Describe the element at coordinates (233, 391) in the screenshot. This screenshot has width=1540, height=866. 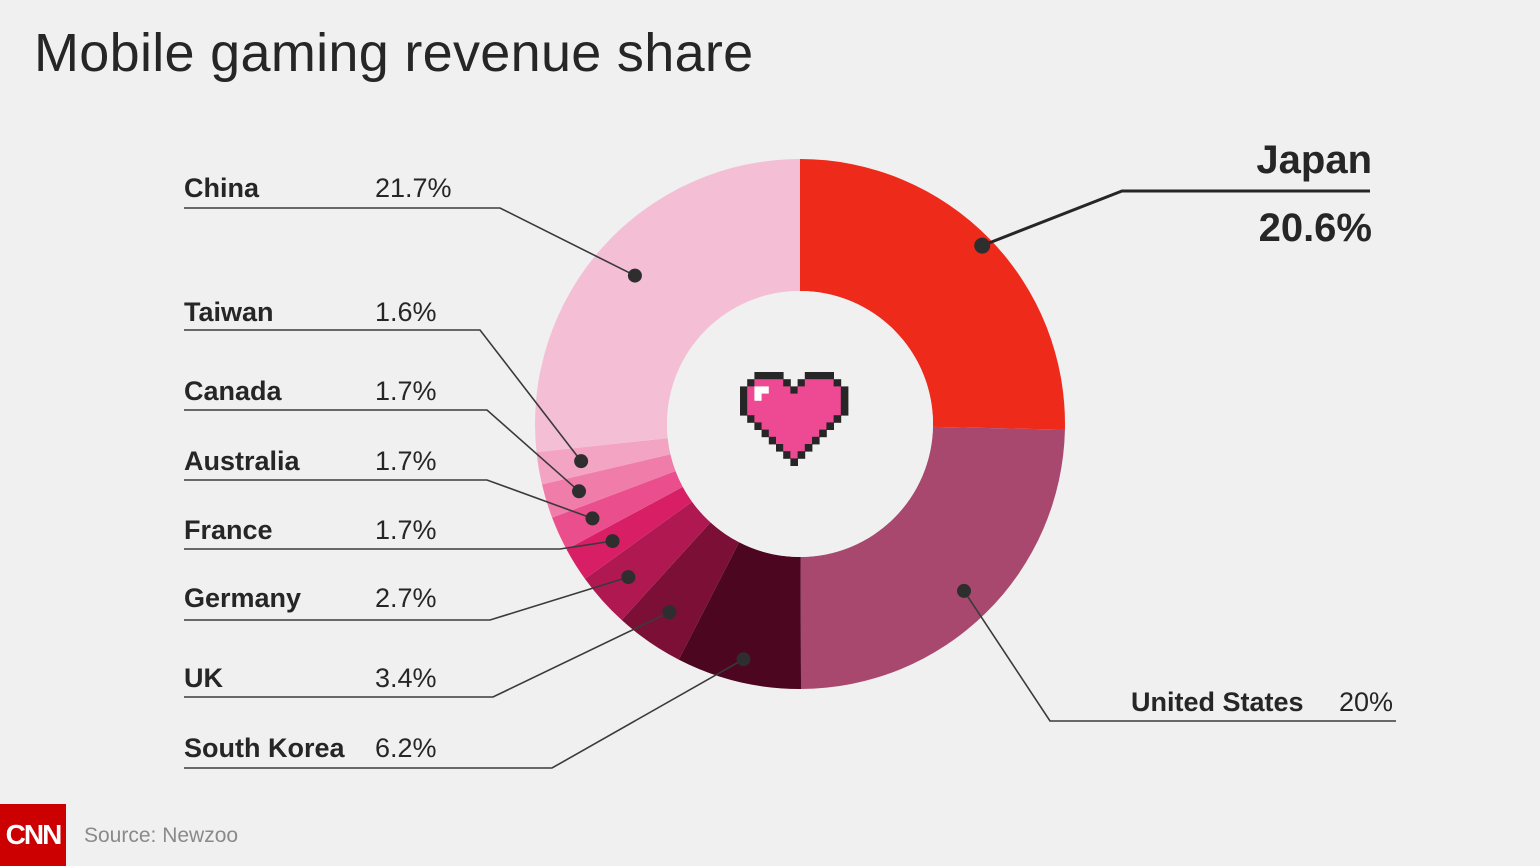
I see `label-name-canada: Canada` at that location.